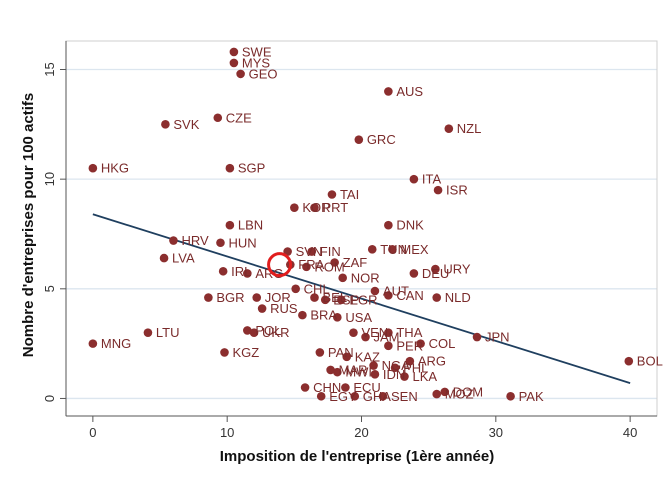 The height and width of the screenshot is (485, 667). What do you see at coordinates (457, 190) in the screenshot?
I see `point-label: ISR` at bounding box center [457, 190].